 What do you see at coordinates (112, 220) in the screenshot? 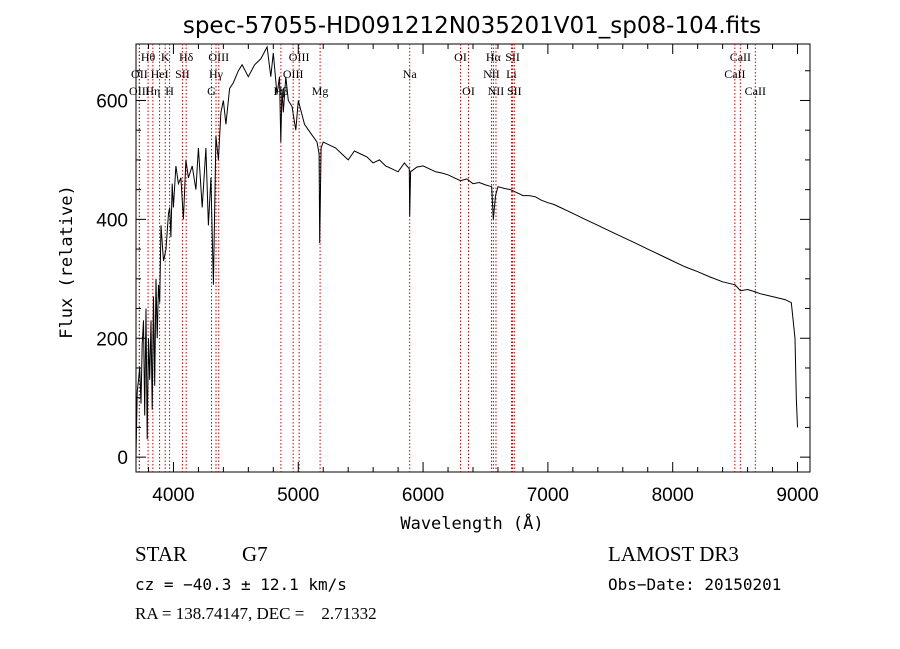
I see `y-tick-label: 400` at bounding box center [112, 220].